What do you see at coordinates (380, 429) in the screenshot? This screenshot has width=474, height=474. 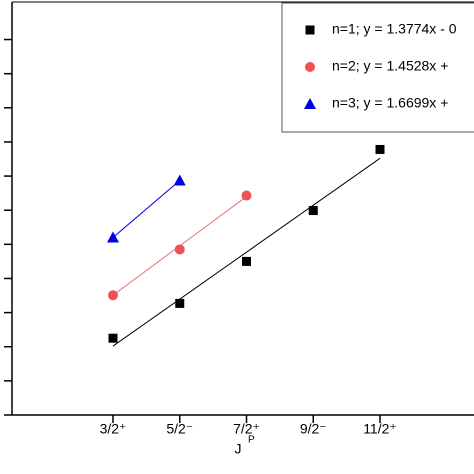 I see `x-tick-label: 11/2⁺` at bounding box center [380, 429].